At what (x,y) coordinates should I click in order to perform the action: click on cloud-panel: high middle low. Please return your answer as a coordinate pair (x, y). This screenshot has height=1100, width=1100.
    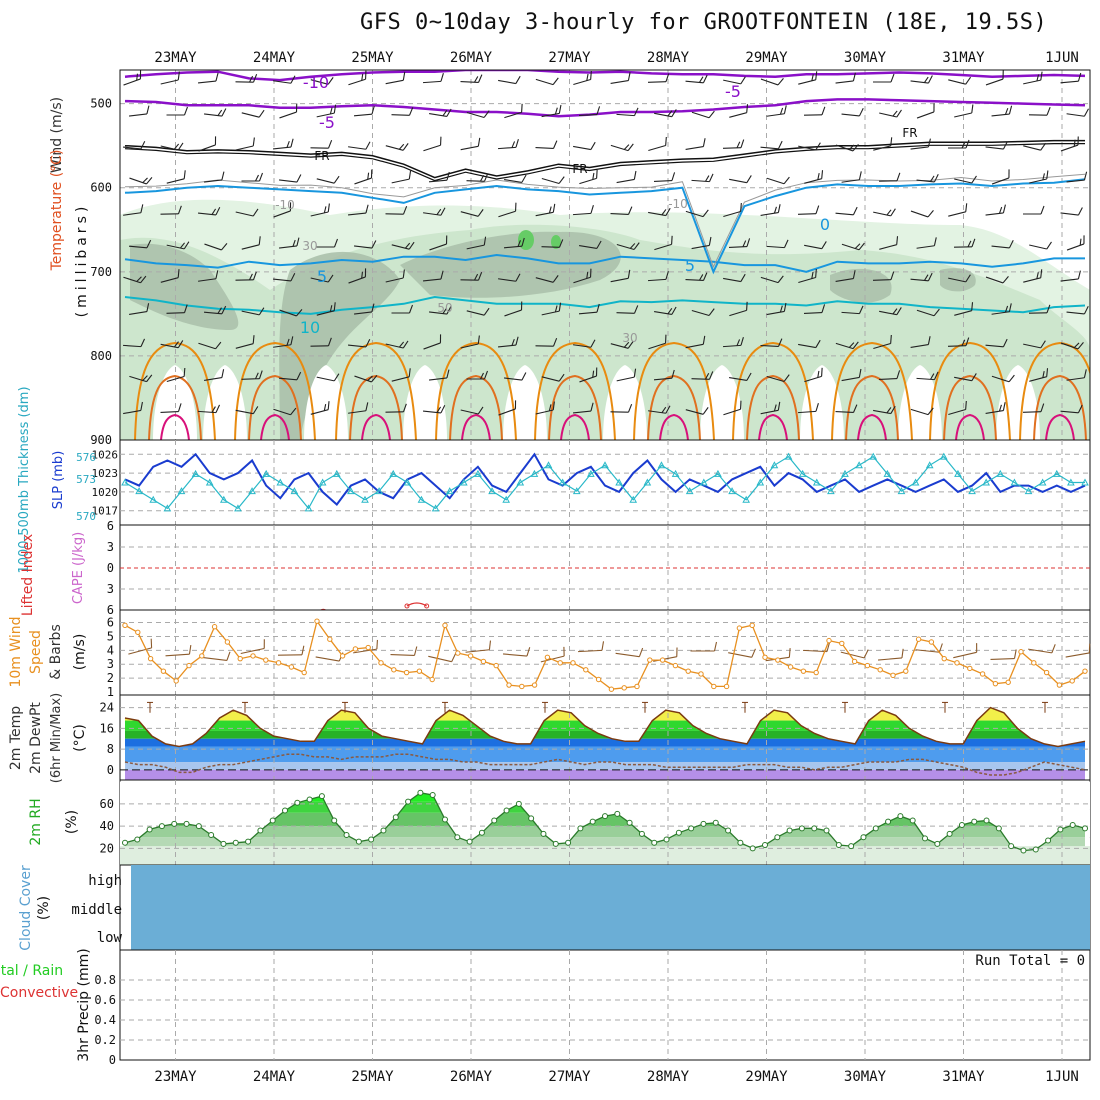
    Looking at the image, I should click on (581, 907).